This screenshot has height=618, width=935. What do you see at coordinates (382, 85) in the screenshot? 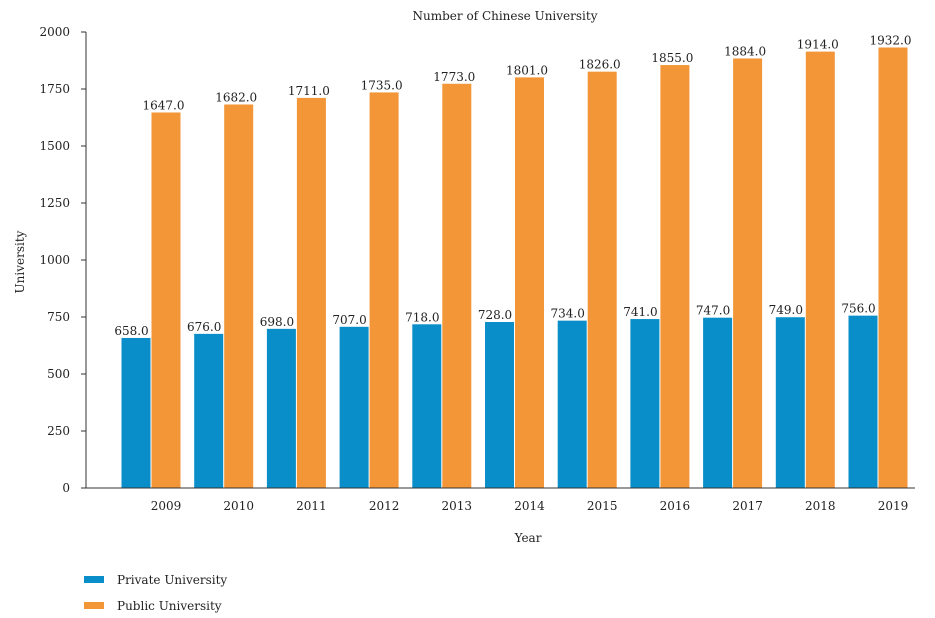
I see `data-label: 1735.0` at bounding box center [382, 85].